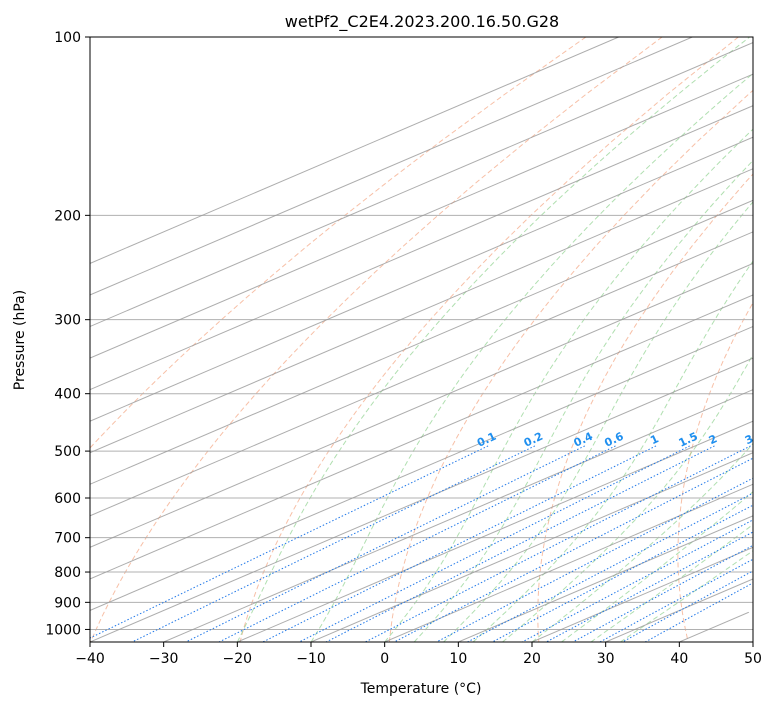  What do you see at coordinates (532, 659) in the screenshot?
I see `x-tick-label: 20` at bounding box center [532, 659].